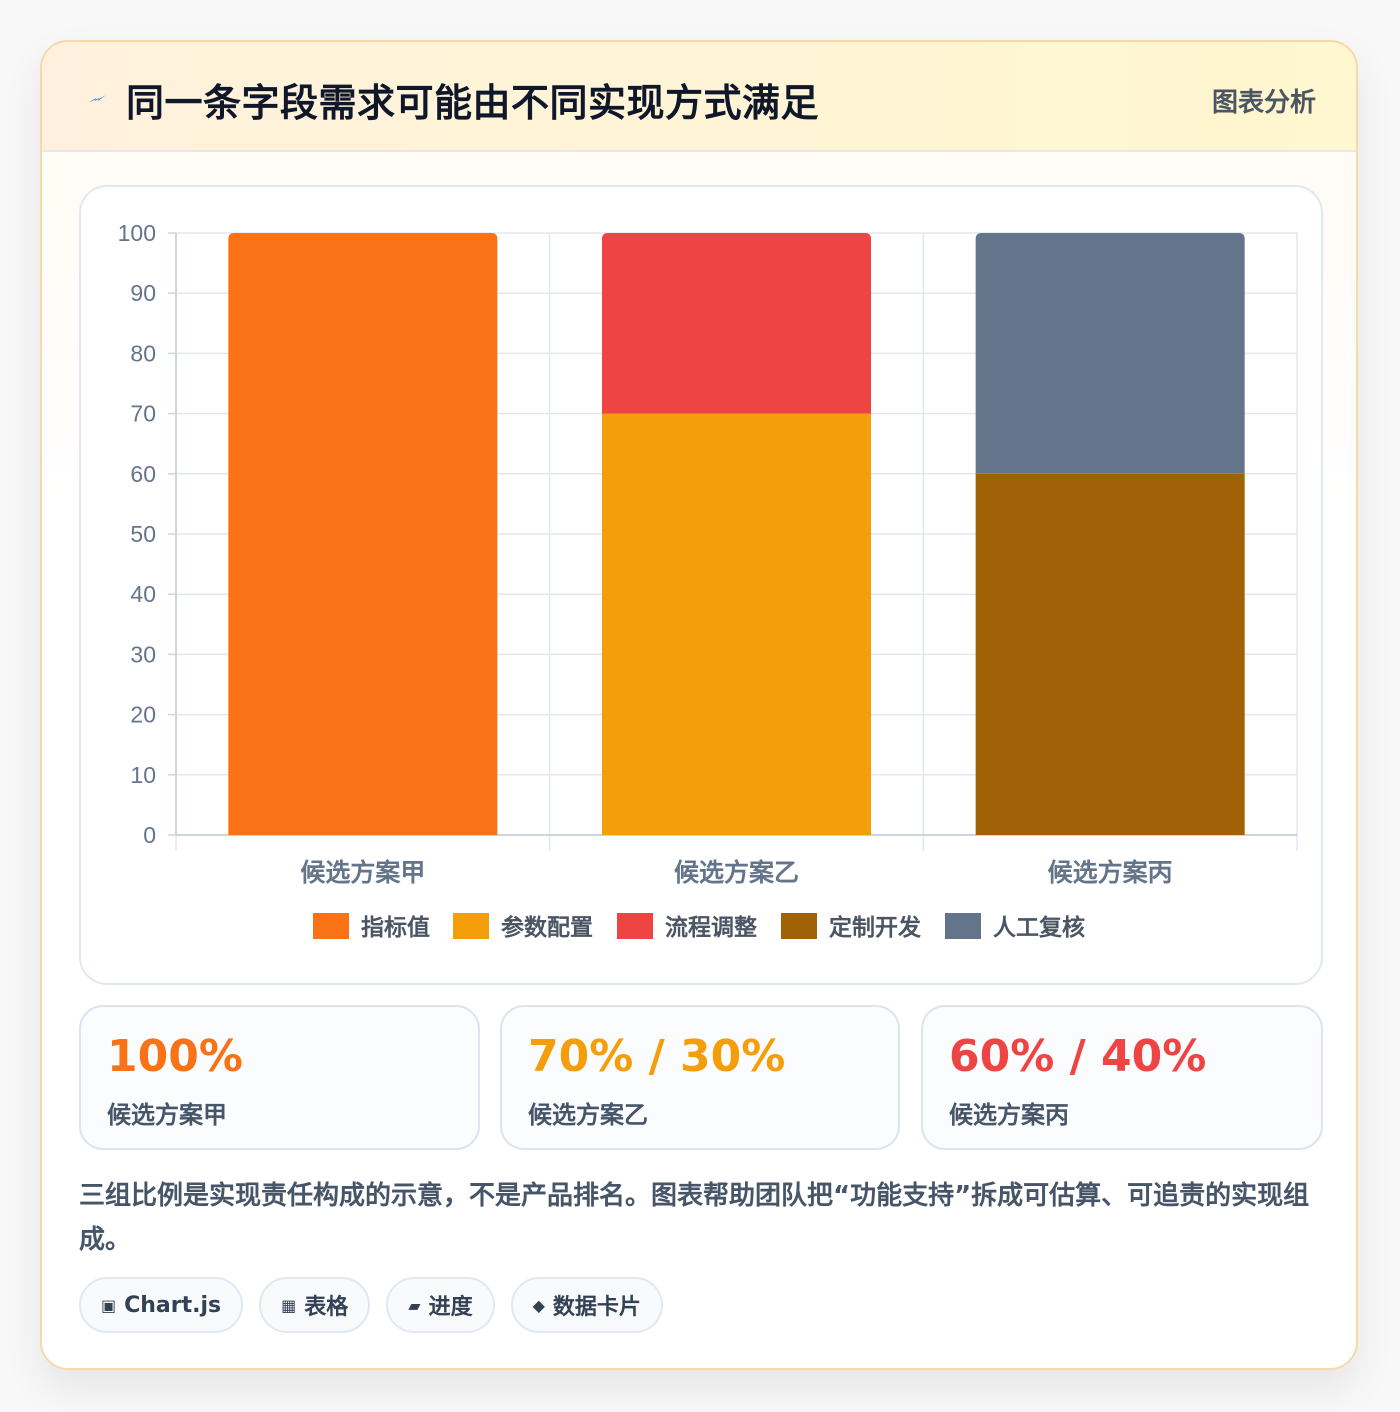 This screenshot has height=1412, width=1400. Describe the element at coordinates (1039, 927) in the screenshot. I see `legend-label: 人工复核` at that location.